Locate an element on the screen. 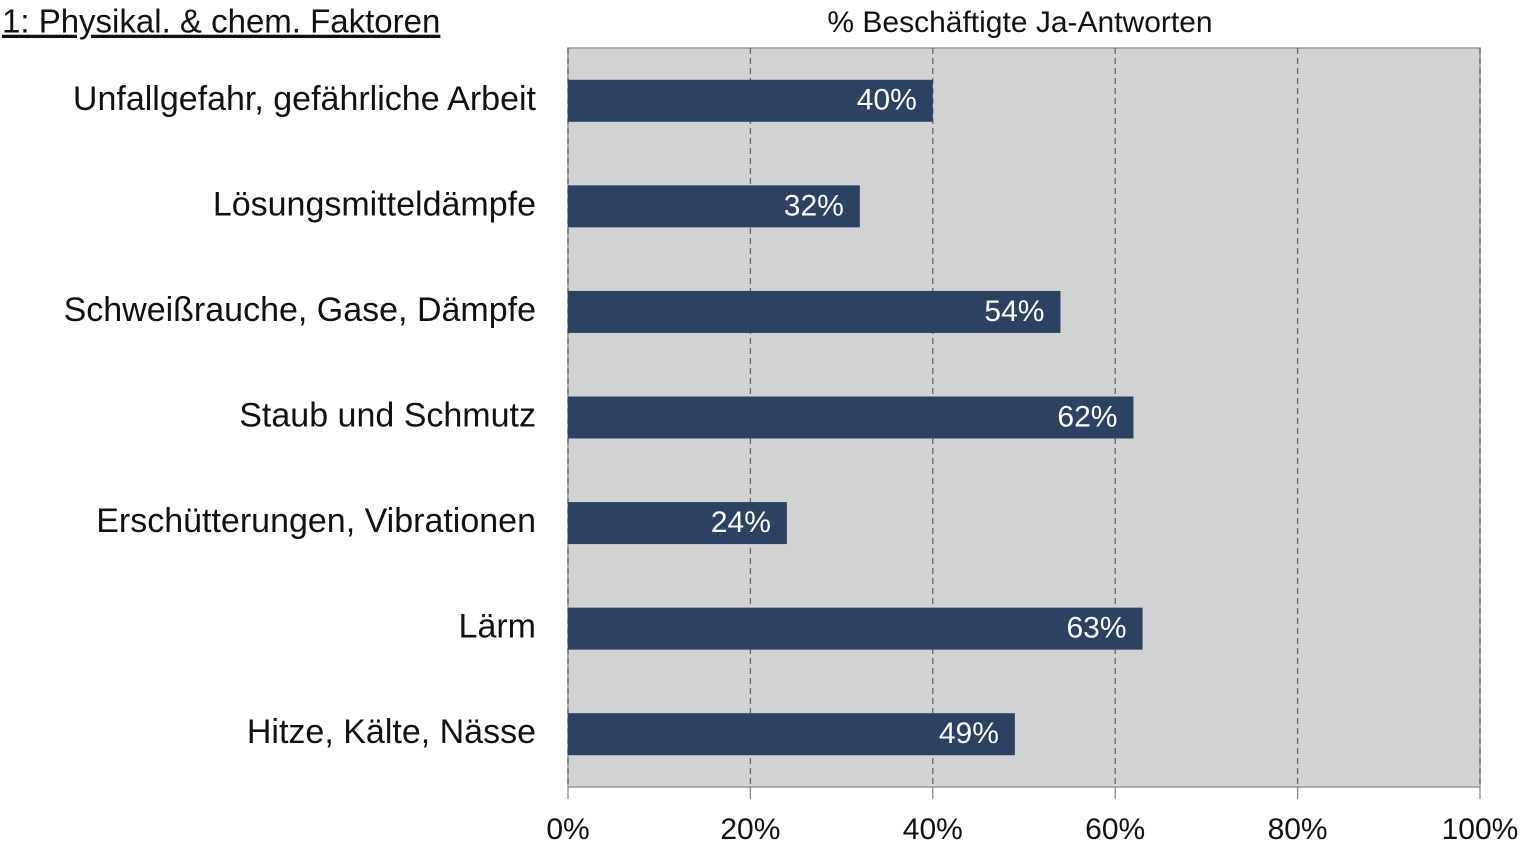 The width and height of the screenshot is (1537, 844). x-tick-label: 100% is located at coordinates (1480, 828).